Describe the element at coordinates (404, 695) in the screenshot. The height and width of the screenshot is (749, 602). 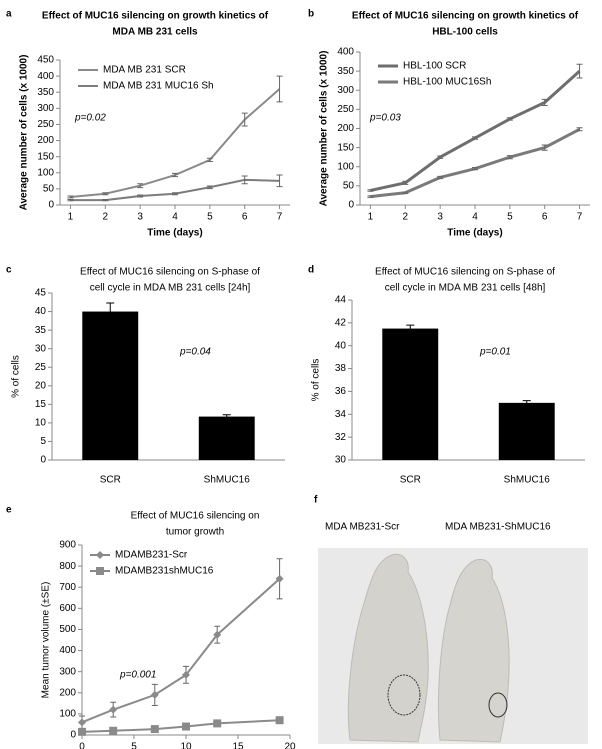
I see `tumor-left` at that location.